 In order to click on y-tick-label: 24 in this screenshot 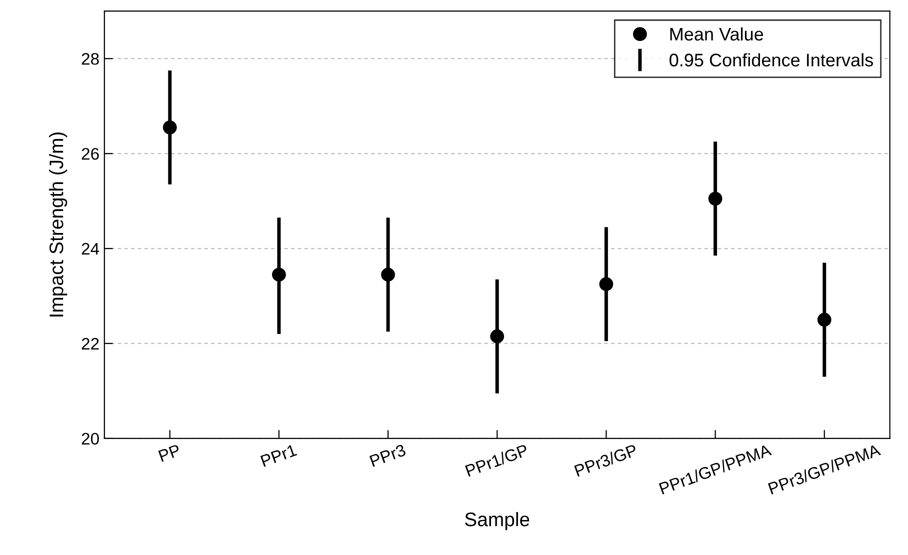, I will do `click(91, 248)`.